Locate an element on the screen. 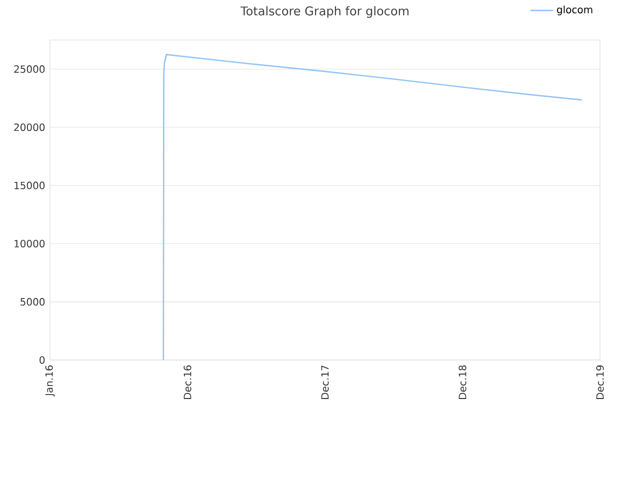  x-tick-label: Dec.18 is located at coordinates (462, 382).